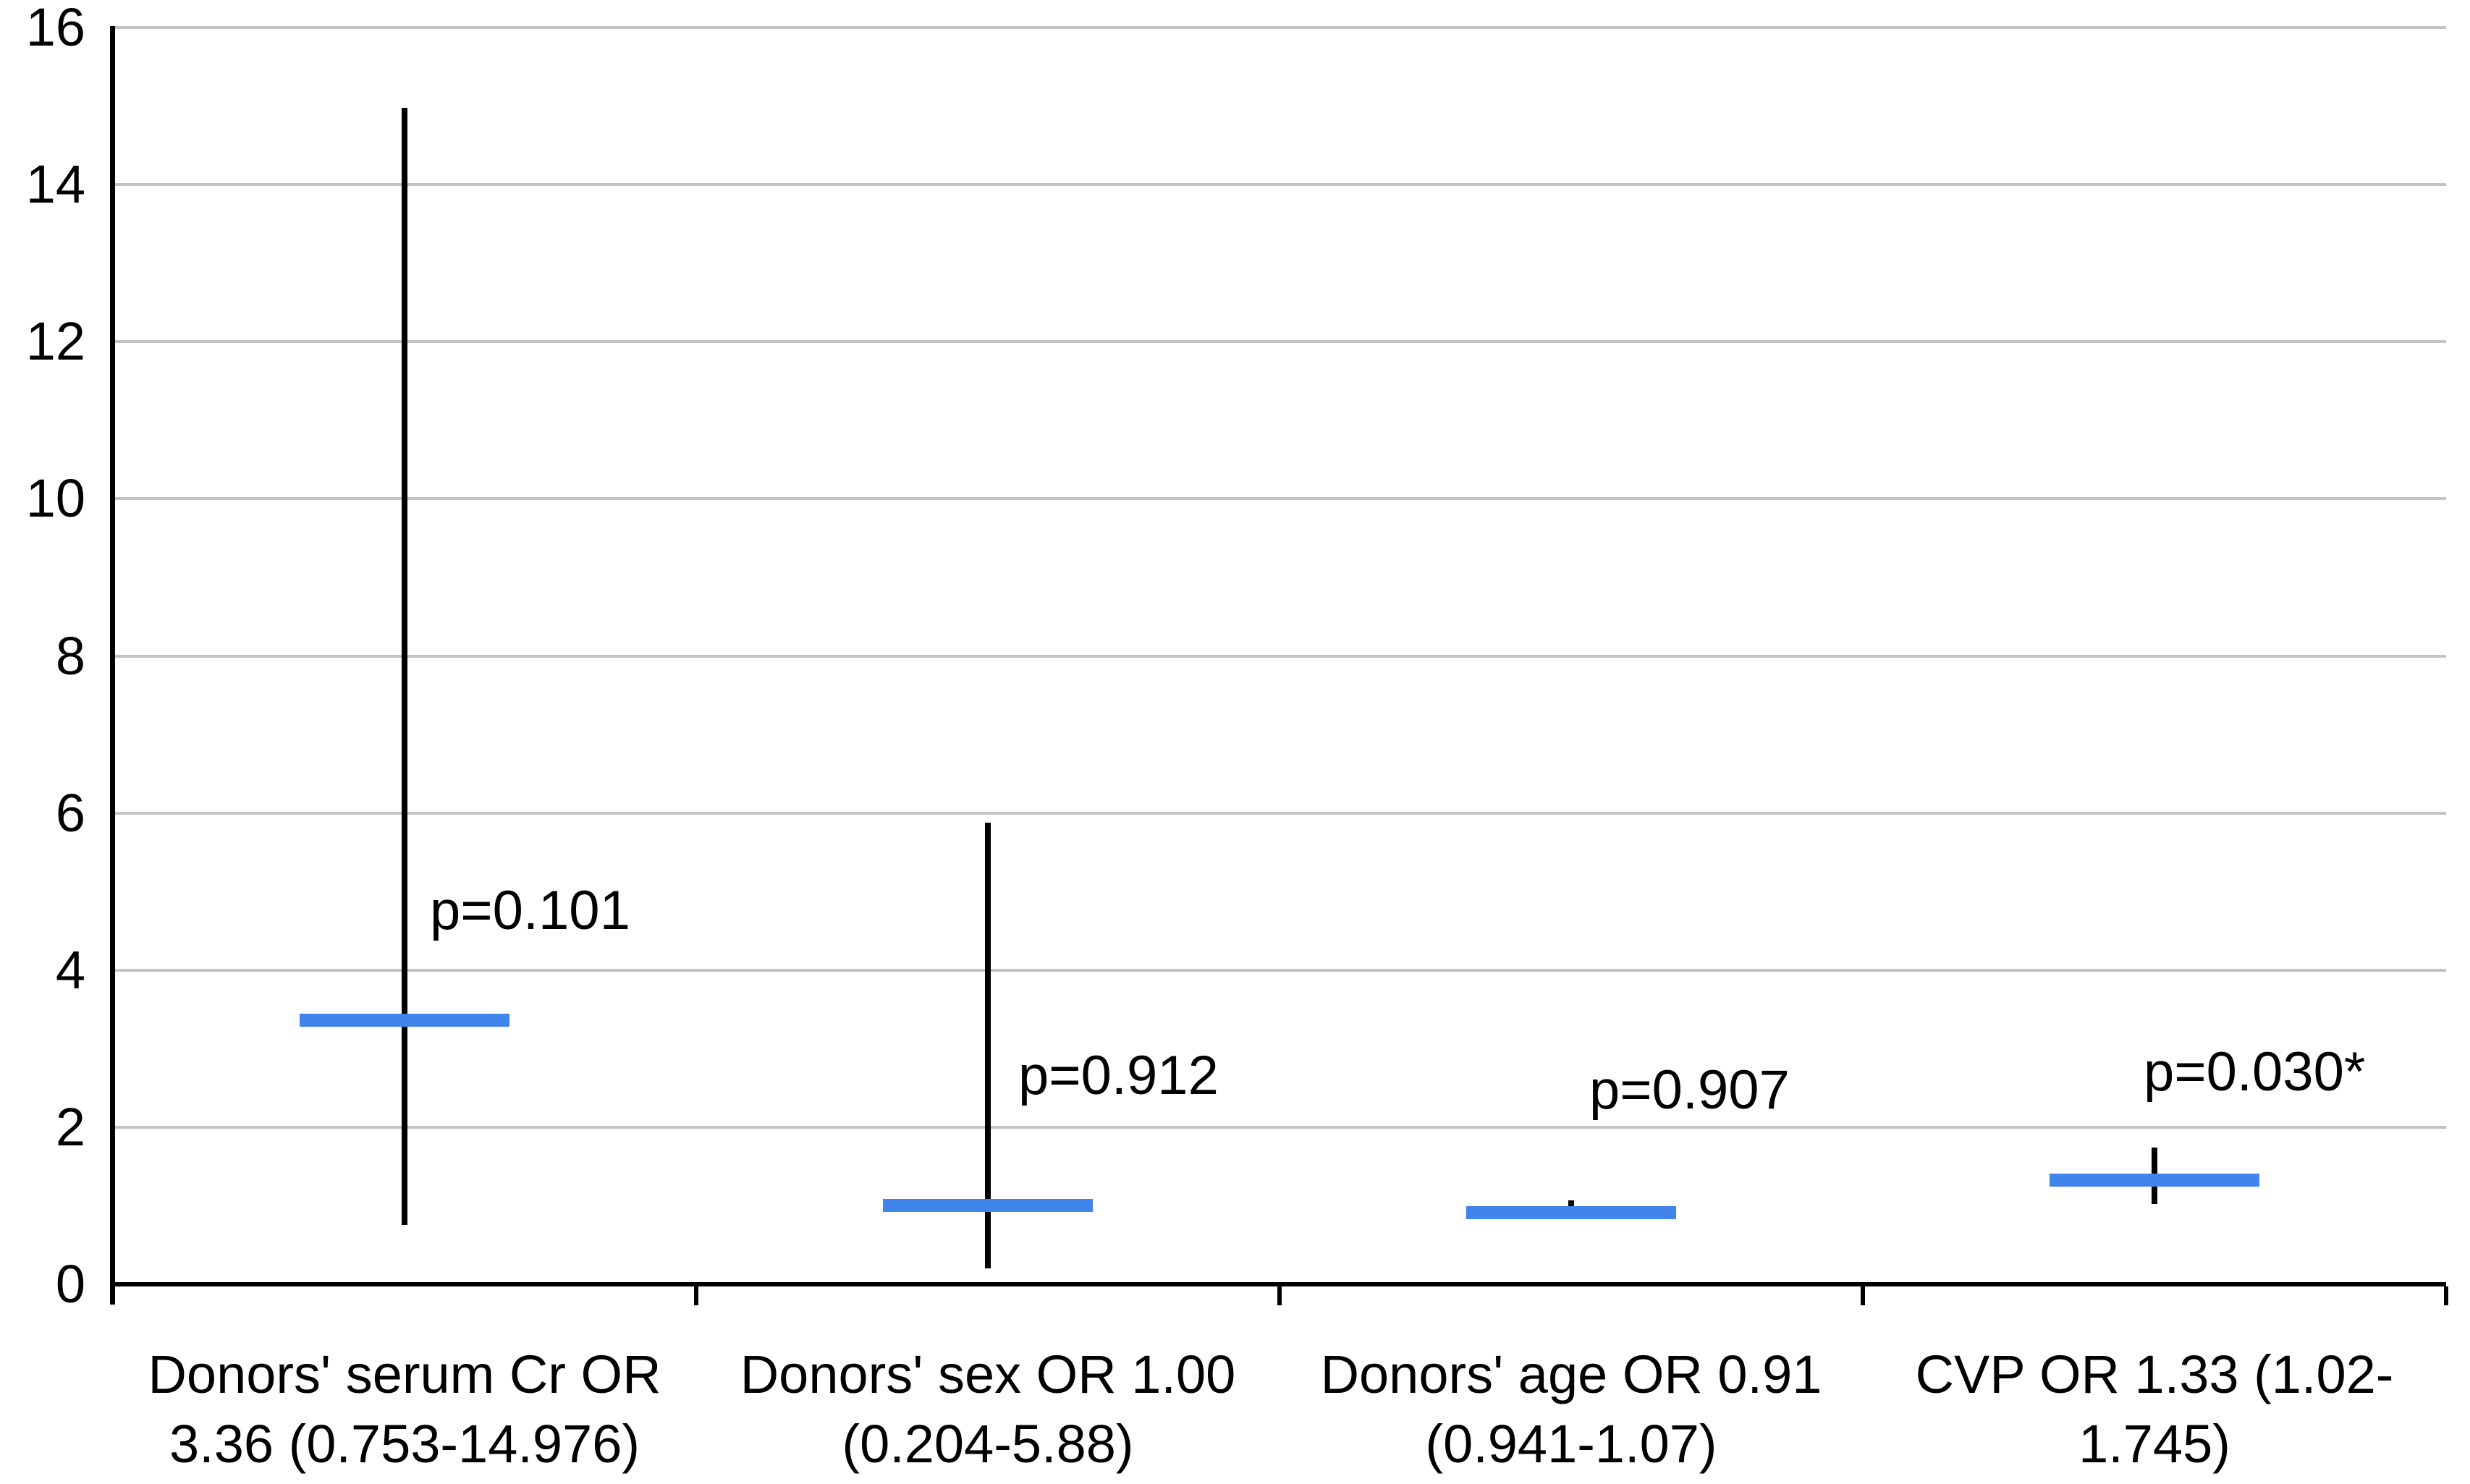 Image resolution: width=2470 pixels, height=1484 pixels. Describe the element at coordinates (988, 1374) in the screenshot. I see `x-category-label-line: Donors' sex OR 1.00` at that location.